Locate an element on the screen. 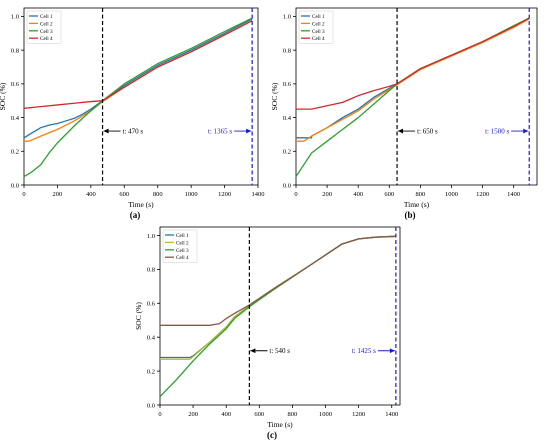 This screenshot has height=445, width=550. panel-label: (a) is located at coordinates (135, 215).